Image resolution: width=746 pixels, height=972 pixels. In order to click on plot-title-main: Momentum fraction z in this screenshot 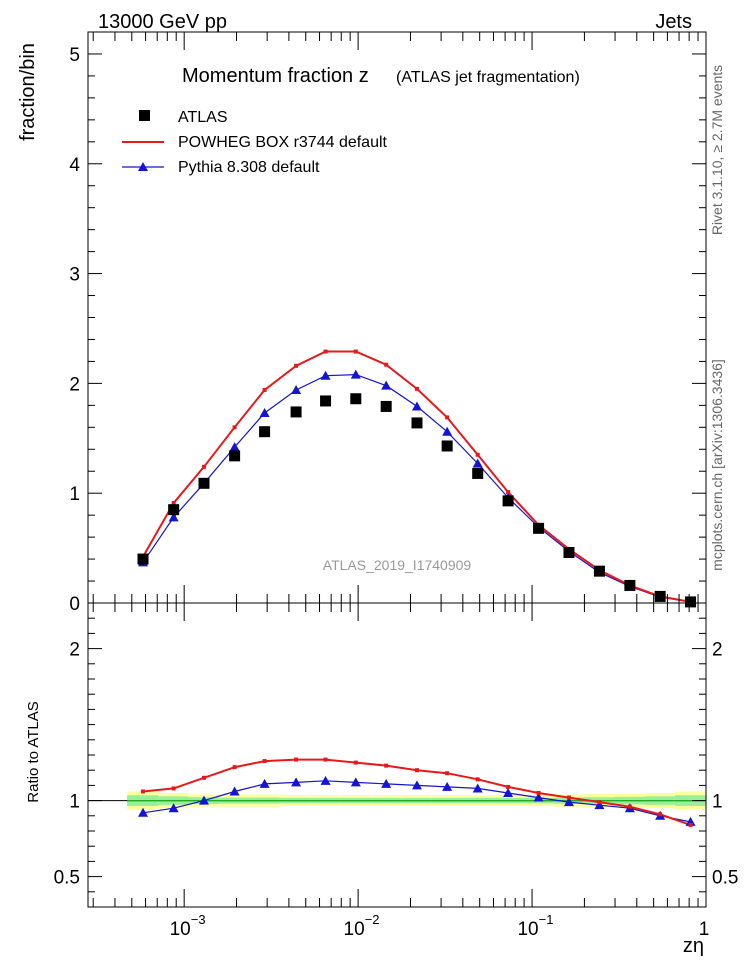, I will do `click(275, 76)`.